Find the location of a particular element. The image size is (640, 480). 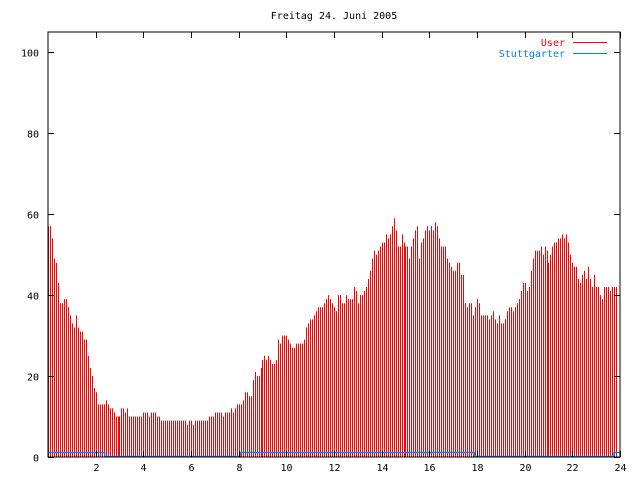

y-tick-label: 0 is located at coordinates (36, 459).